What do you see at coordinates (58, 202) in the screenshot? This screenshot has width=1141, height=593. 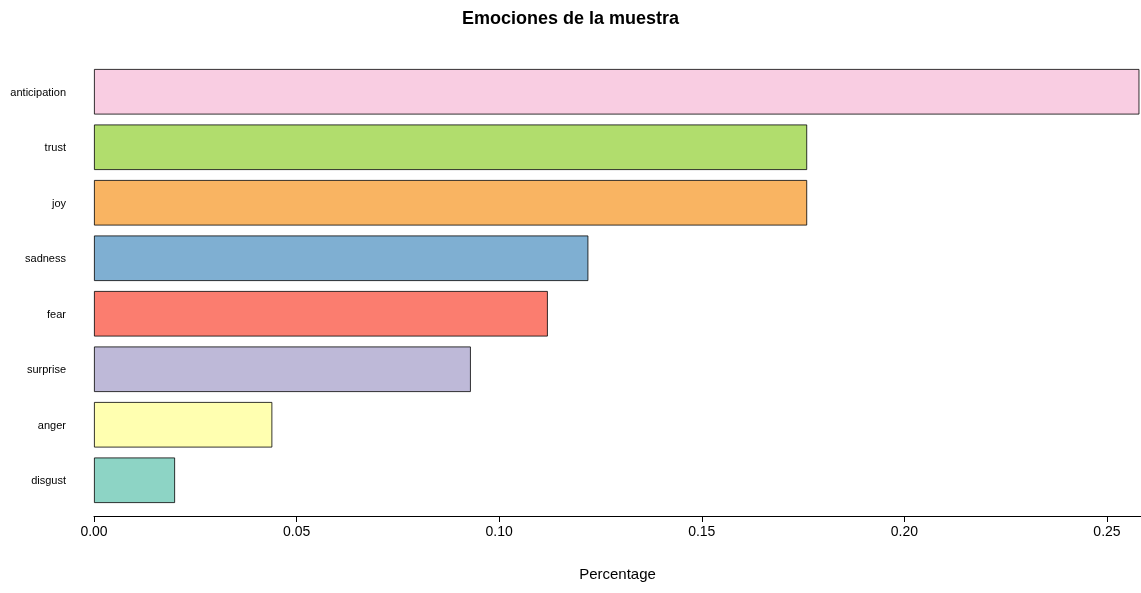 I see `y-tick-label: joy` at bounding box center [58, 202].